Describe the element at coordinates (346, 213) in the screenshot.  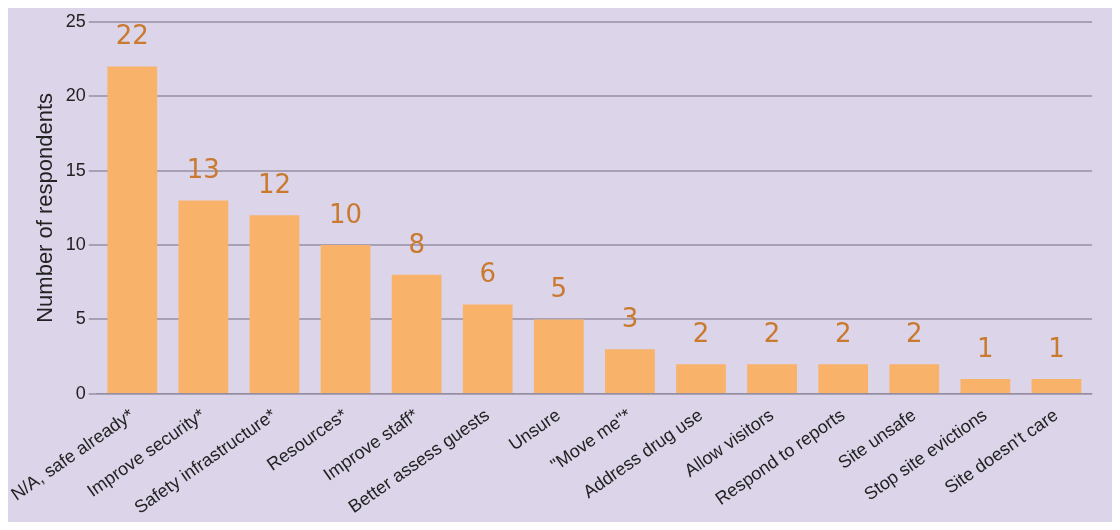
I see `data-label: 10` at that location.